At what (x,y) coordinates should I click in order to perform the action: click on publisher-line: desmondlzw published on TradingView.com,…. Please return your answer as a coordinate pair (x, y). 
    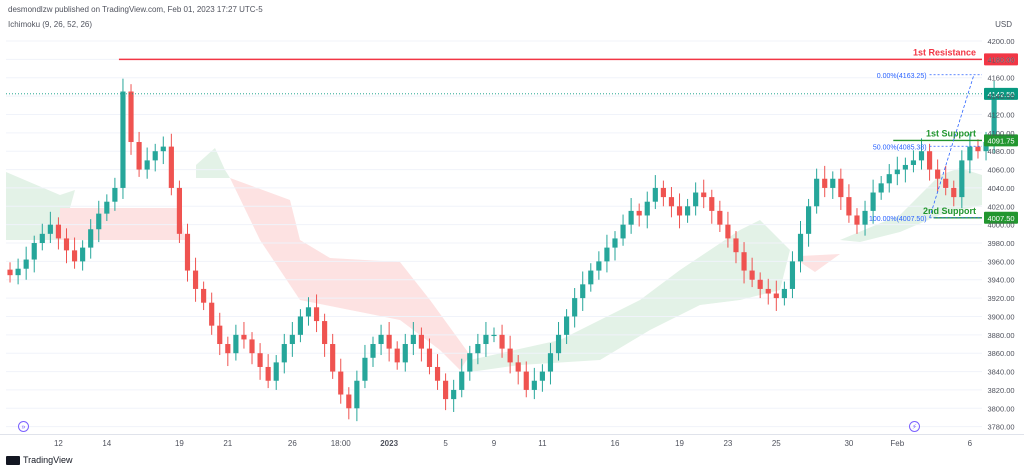
    Looking at the image, I should click on (135, 9).